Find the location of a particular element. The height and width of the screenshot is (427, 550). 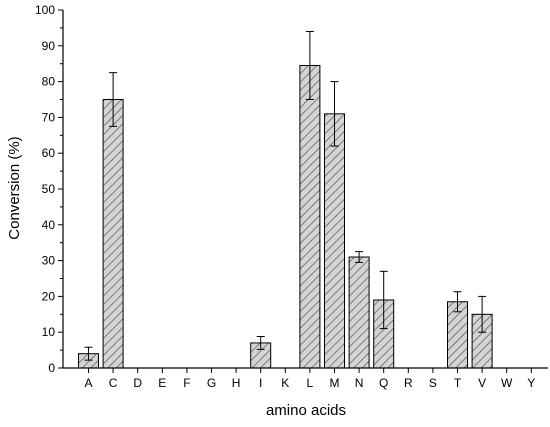

x-tick-label-A: A is located at coordinates (88, 383).